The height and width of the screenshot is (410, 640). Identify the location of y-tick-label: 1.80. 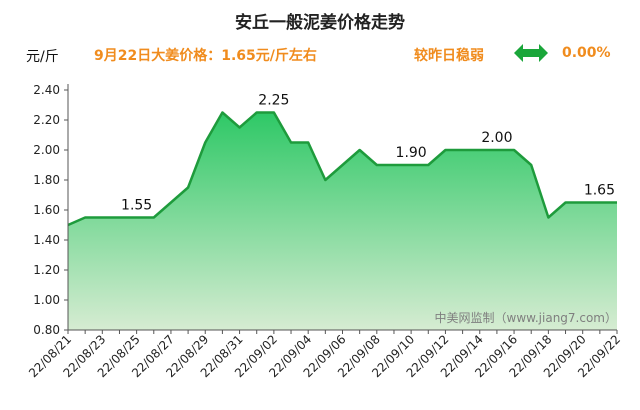
(46, 180).